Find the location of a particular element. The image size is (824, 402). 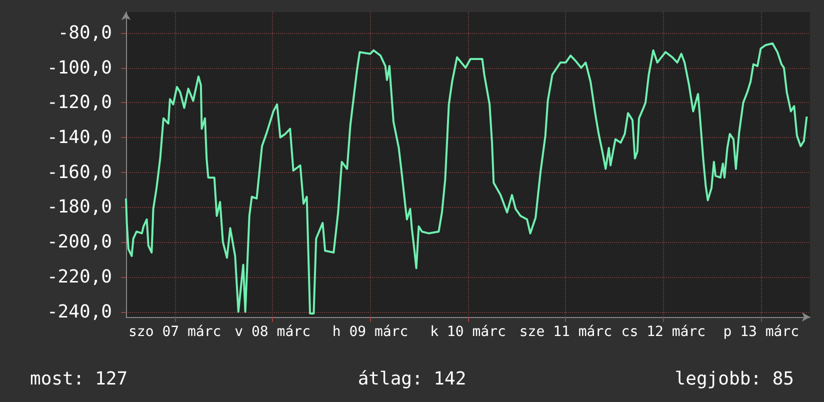

y-tick-label: -160,0 is located at coordinates (79, 172).